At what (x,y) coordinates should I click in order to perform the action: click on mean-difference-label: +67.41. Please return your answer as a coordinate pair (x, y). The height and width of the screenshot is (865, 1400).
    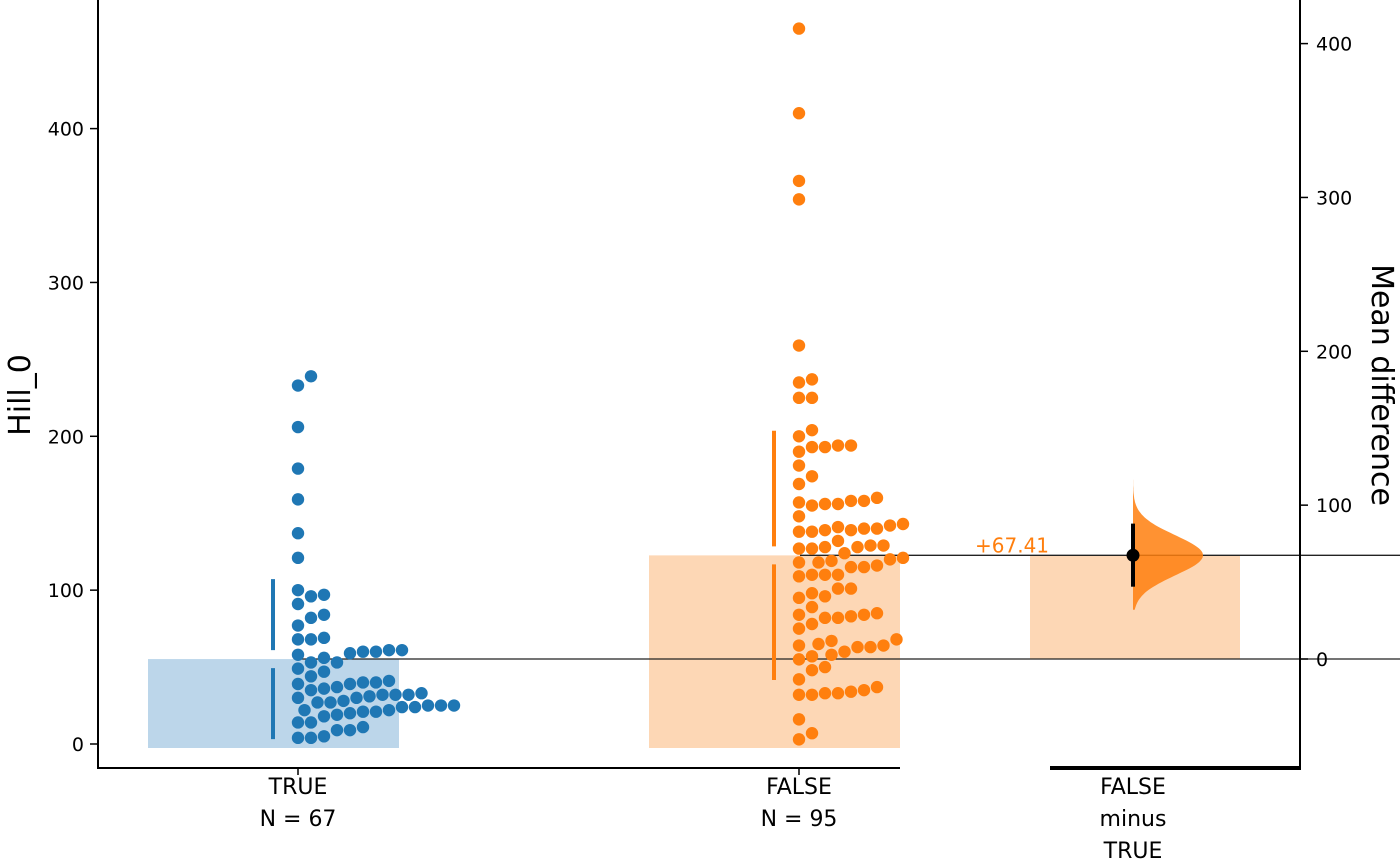
    Looking at the image, I should click on (1012, 545).